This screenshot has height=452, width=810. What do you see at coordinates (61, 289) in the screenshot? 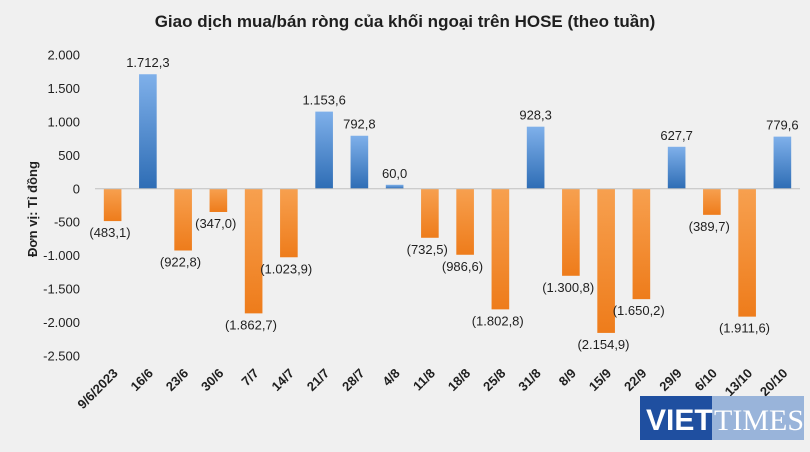
I see `y-tick-label: -1.500` at bounding box center [61, 289].